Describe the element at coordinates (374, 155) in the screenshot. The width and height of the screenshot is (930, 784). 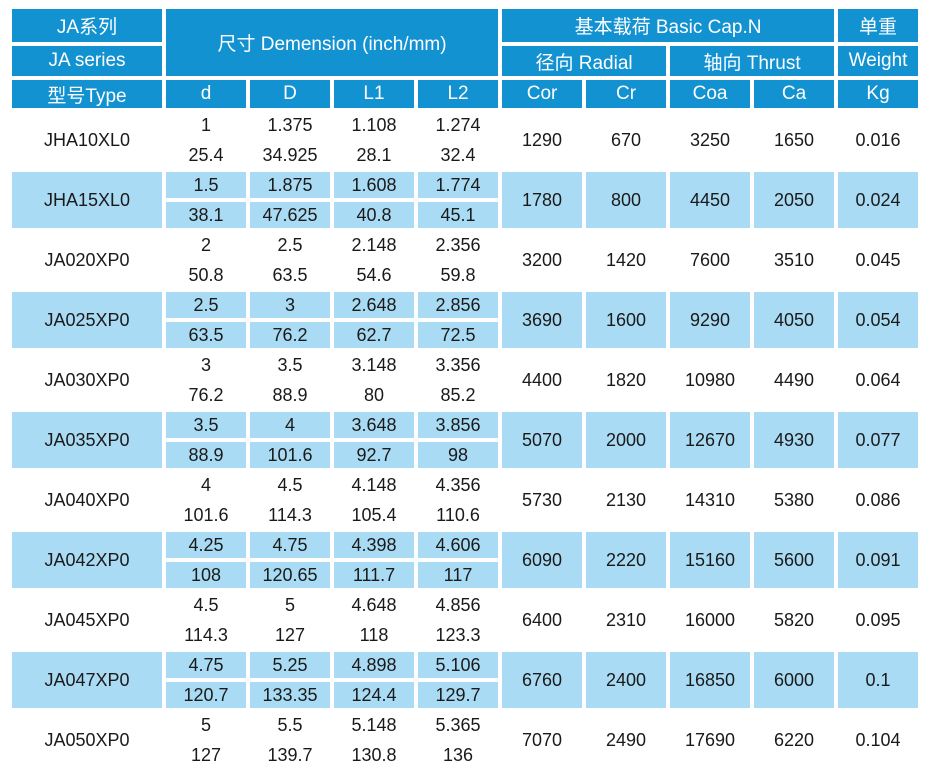
I see `cell-L1-mm: 28.1` at that location.